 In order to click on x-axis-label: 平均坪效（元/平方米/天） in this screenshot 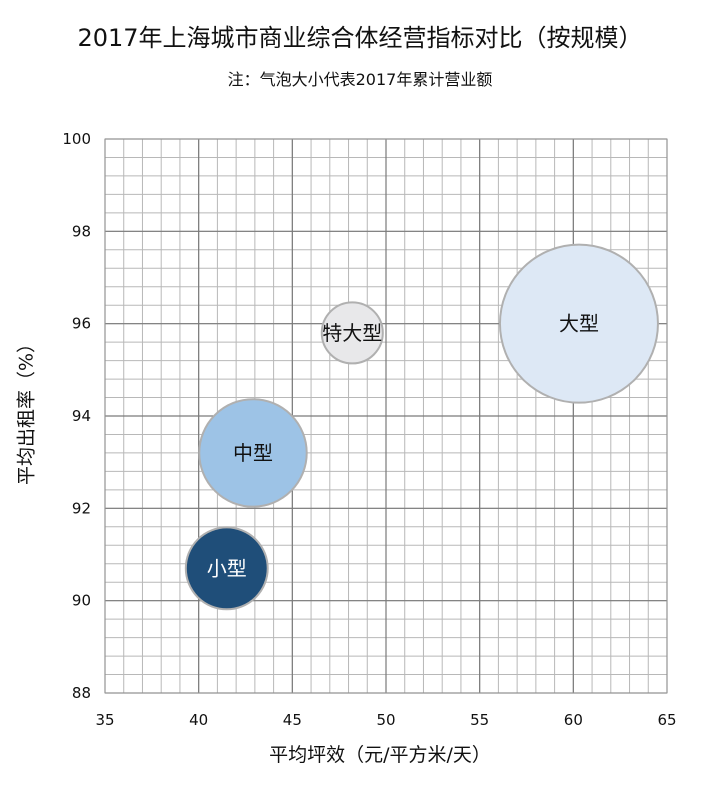, I will do `click(380, 755)`.